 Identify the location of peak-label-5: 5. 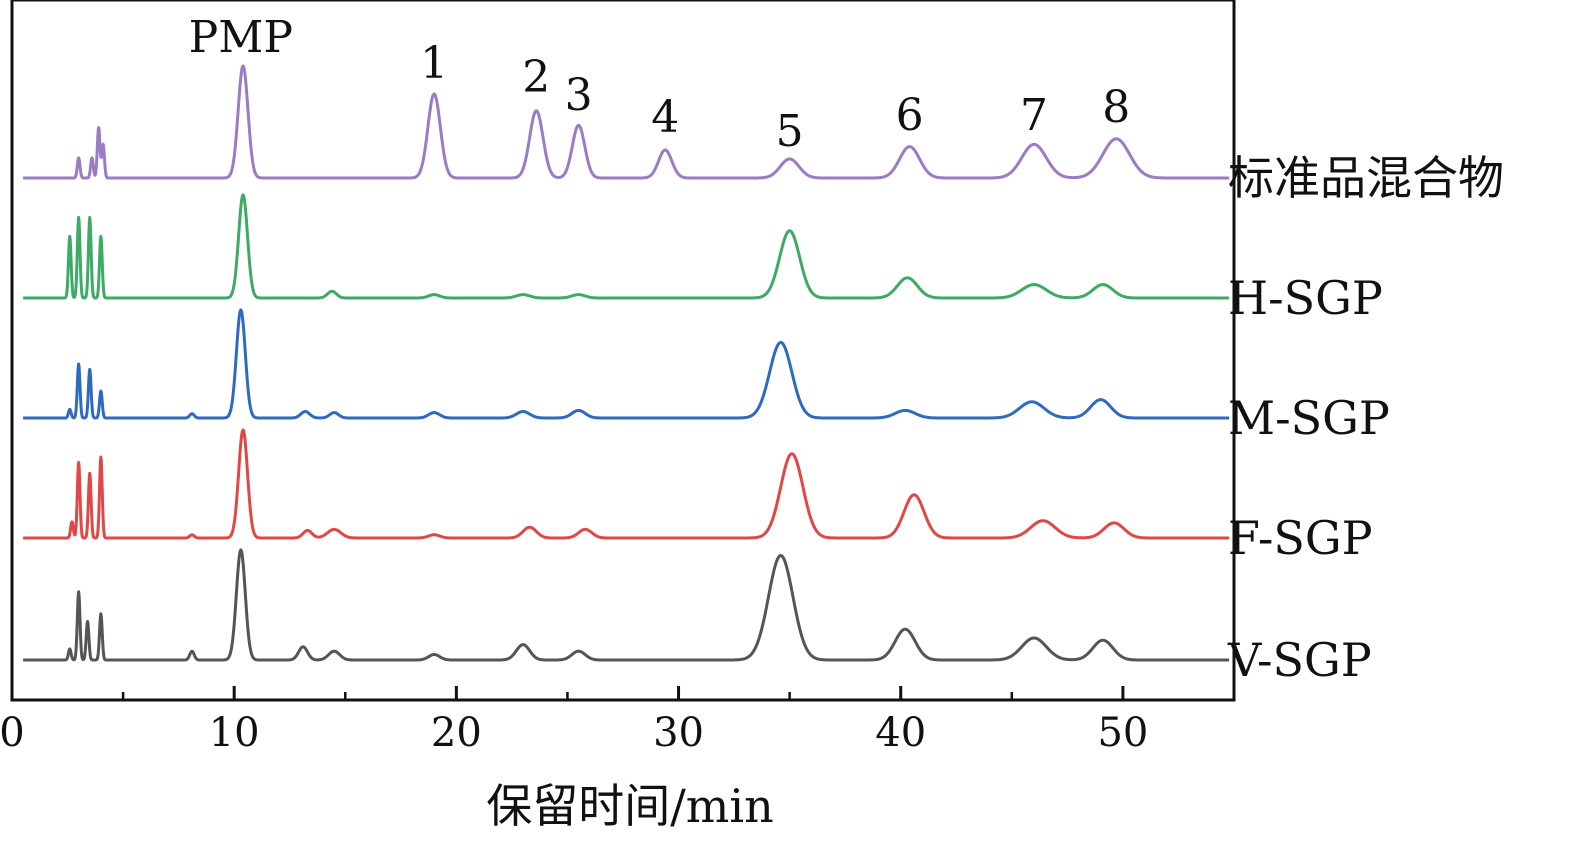
(790, 131).